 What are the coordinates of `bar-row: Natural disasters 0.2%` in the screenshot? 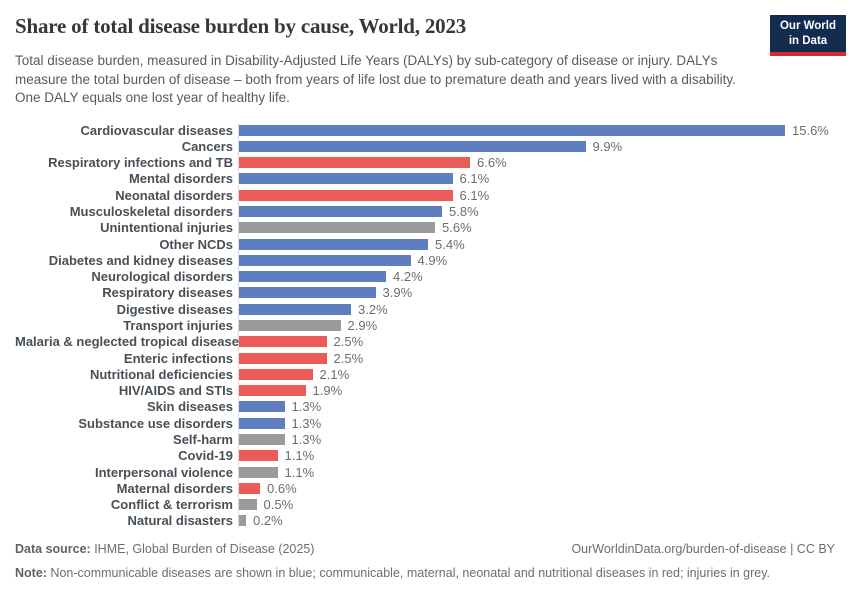 It's located at (430, 521).